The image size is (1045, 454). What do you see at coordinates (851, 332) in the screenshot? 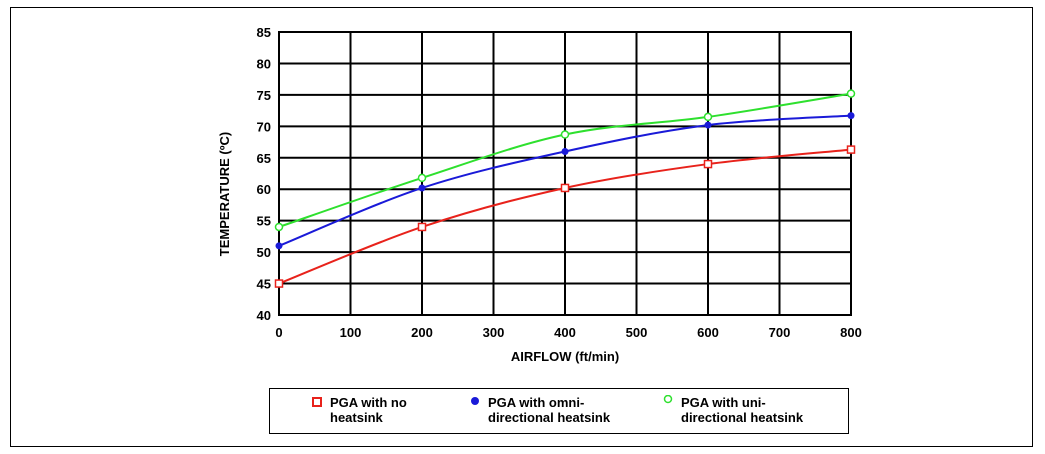
I see `x-tick-label: 800` at bounding box center [851, 332].